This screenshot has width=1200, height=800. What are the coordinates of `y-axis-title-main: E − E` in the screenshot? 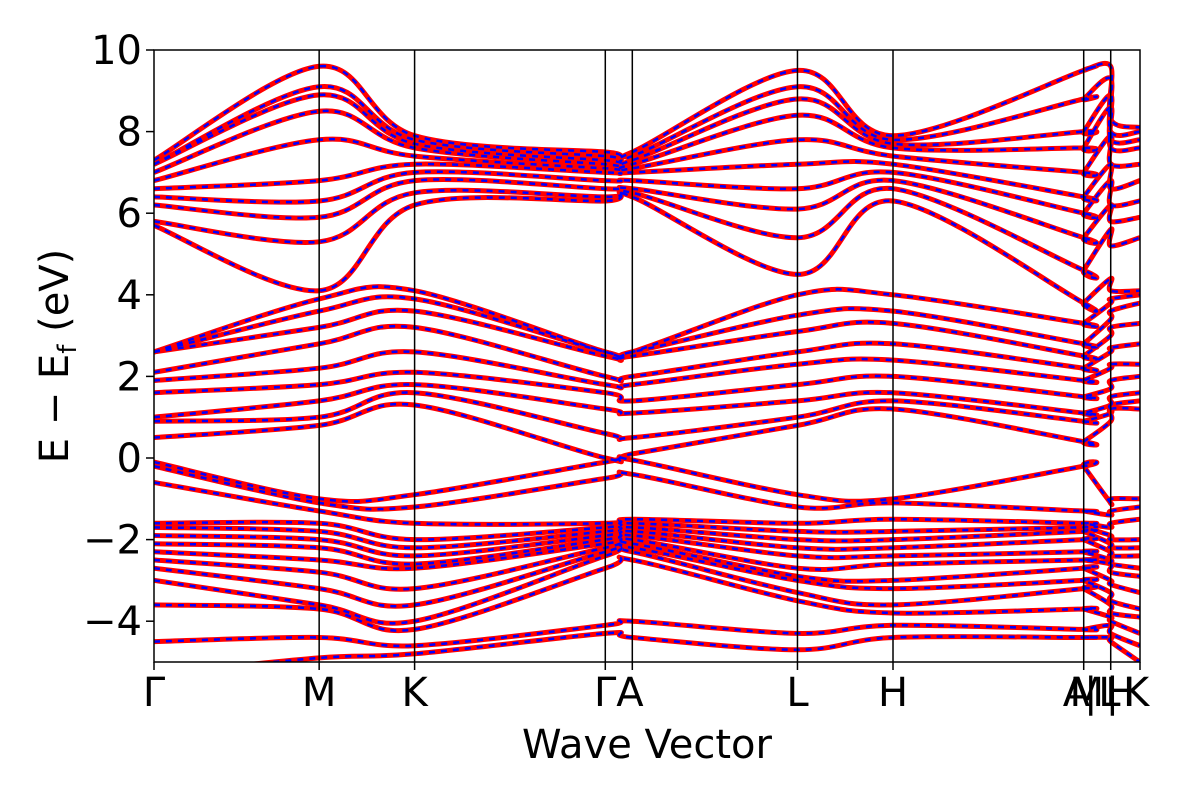 It's located at (55, 409).